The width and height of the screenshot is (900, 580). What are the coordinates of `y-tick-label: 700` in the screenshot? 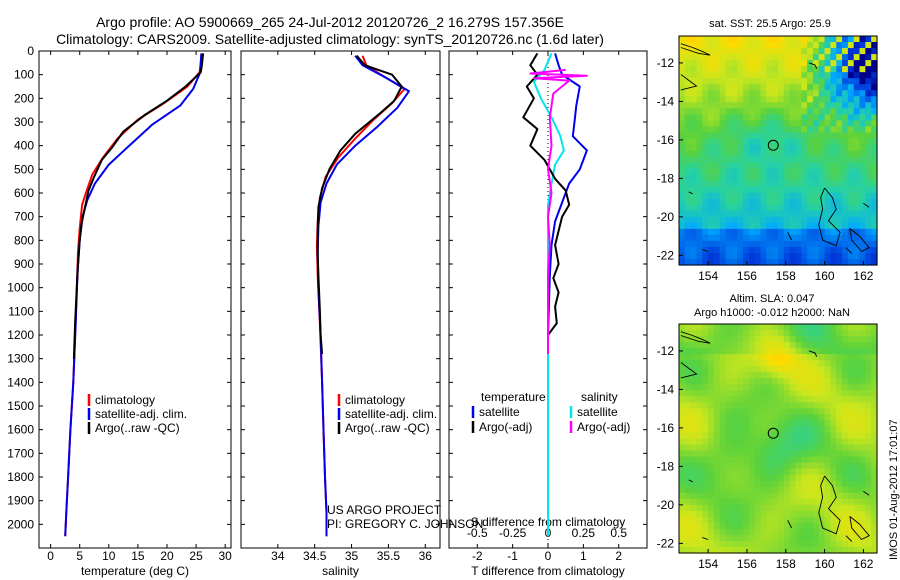 It's located at (24, 217).